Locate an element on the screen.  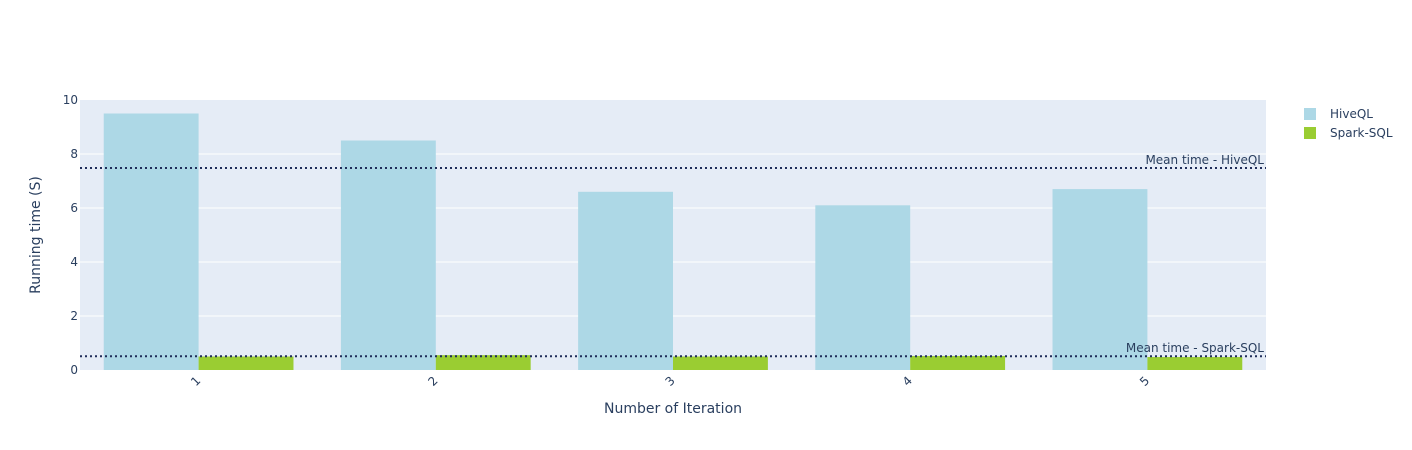
x-tick-label: 1 is located at coordinates (195, 381).